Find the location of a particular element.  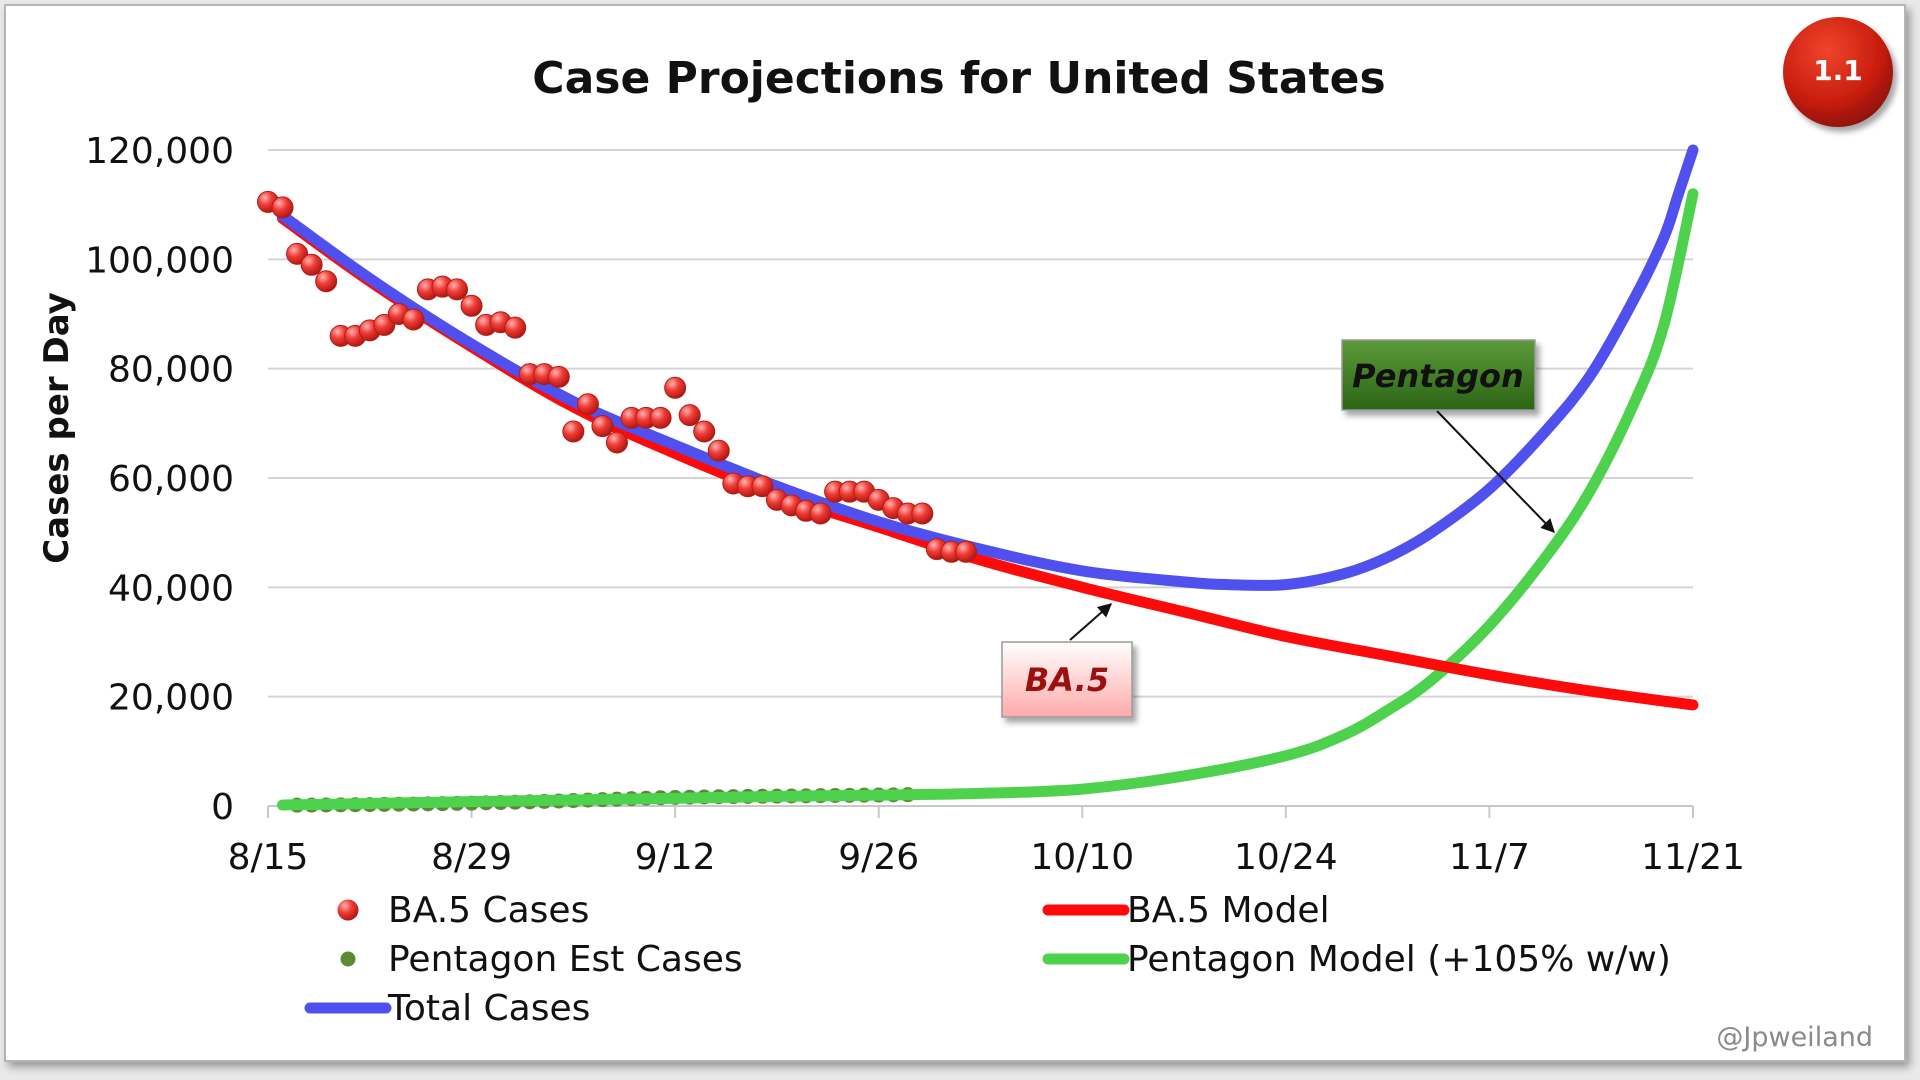

y-tick-label: 120,000 is located at coordinates (159, 151).